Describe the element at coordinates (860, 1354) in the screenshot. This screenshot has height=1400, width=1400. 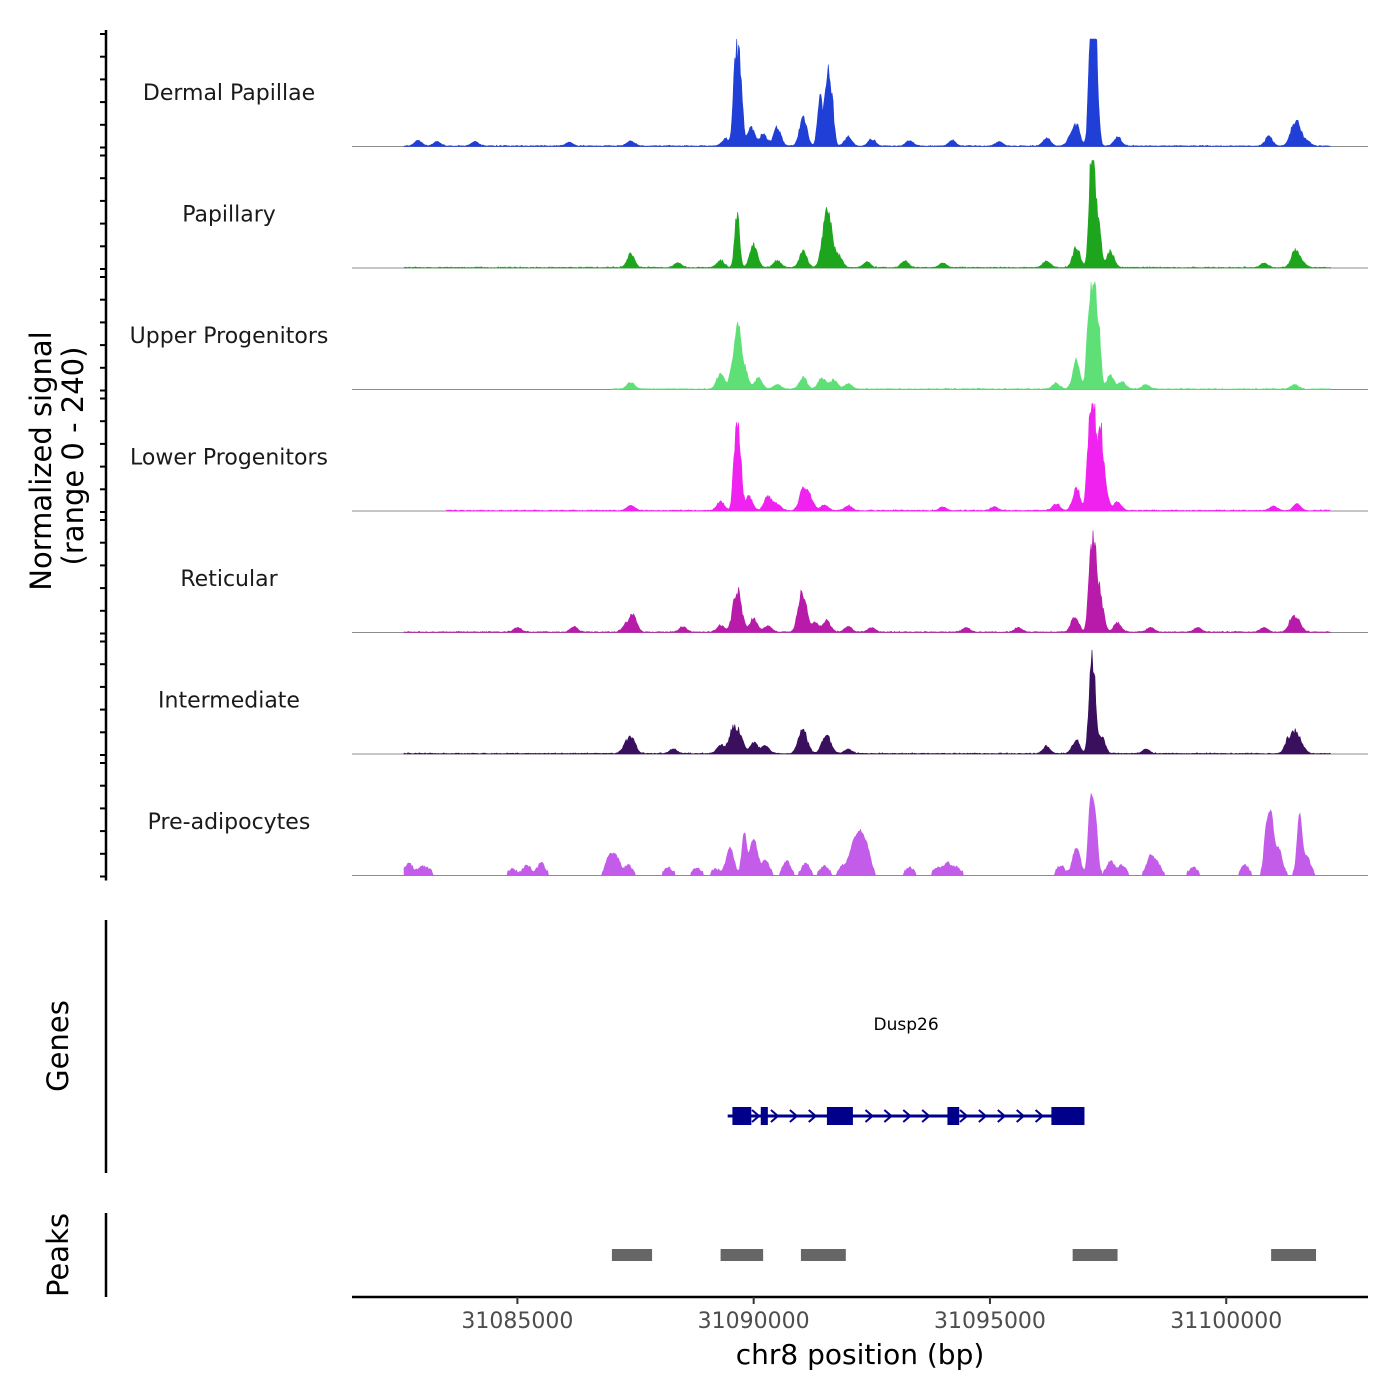
I see `x-axis-title: chr8 position (bp)` at that location.